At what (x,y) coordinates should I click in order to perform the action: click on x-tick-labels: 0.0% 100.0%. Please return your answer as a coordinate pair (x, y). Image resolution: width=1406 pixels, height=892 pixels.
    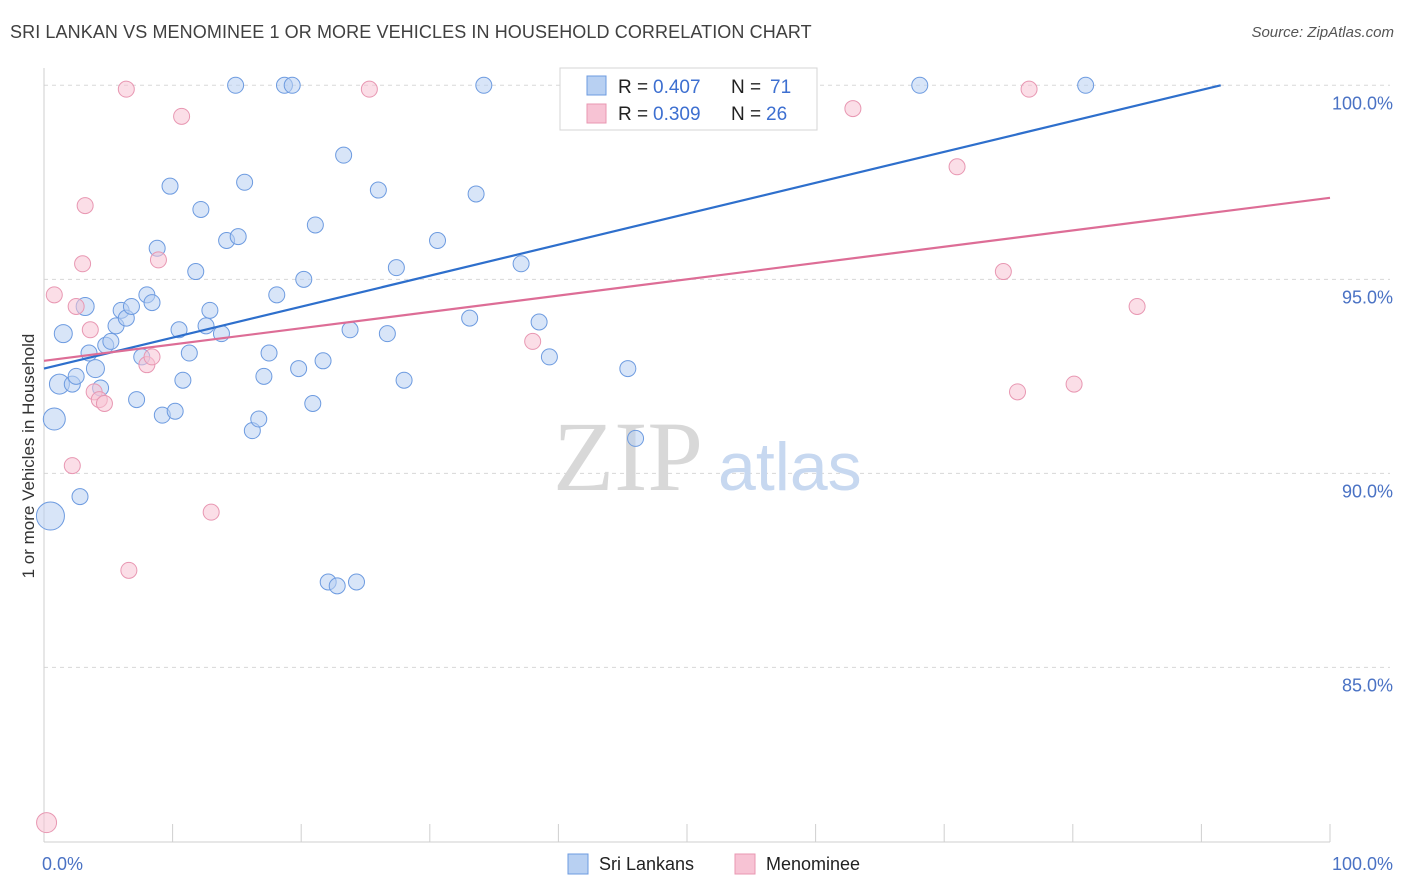
    Looking at the image, I should click on (717, 864).